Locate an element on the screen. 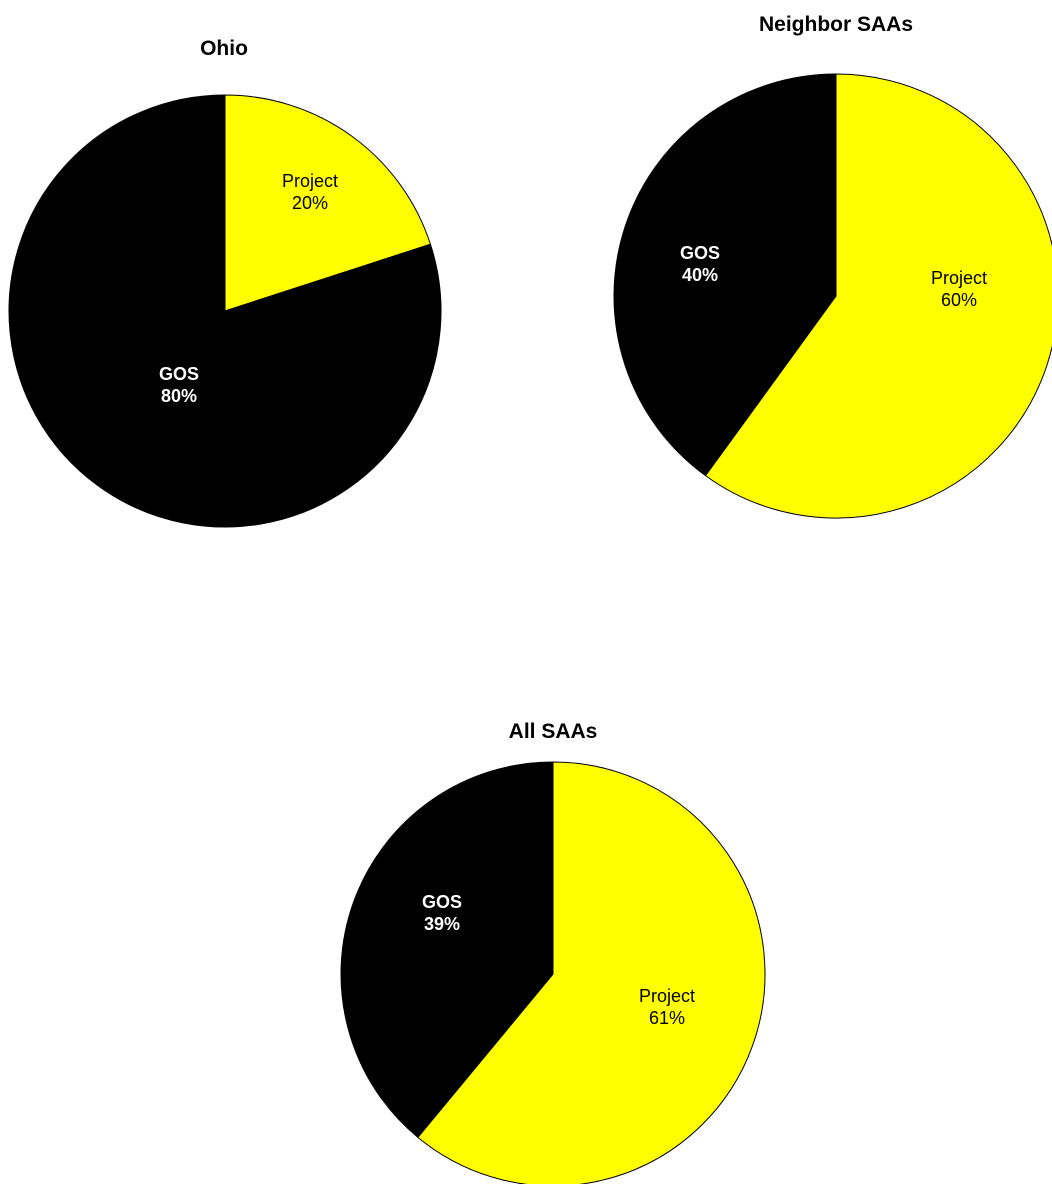 This screenshot has height=1184, width=1052. slice-percent-label: 40% is located at coordinates (700, 275).